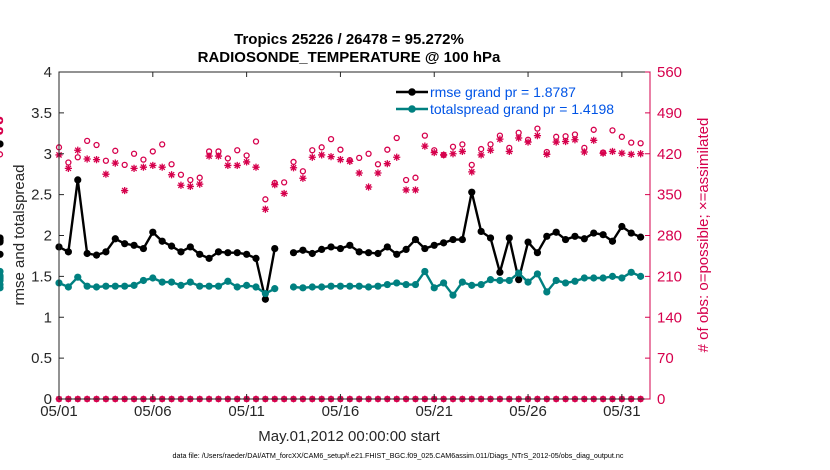  I want to click on y-right-tick-label: 0, so click(661, 399).